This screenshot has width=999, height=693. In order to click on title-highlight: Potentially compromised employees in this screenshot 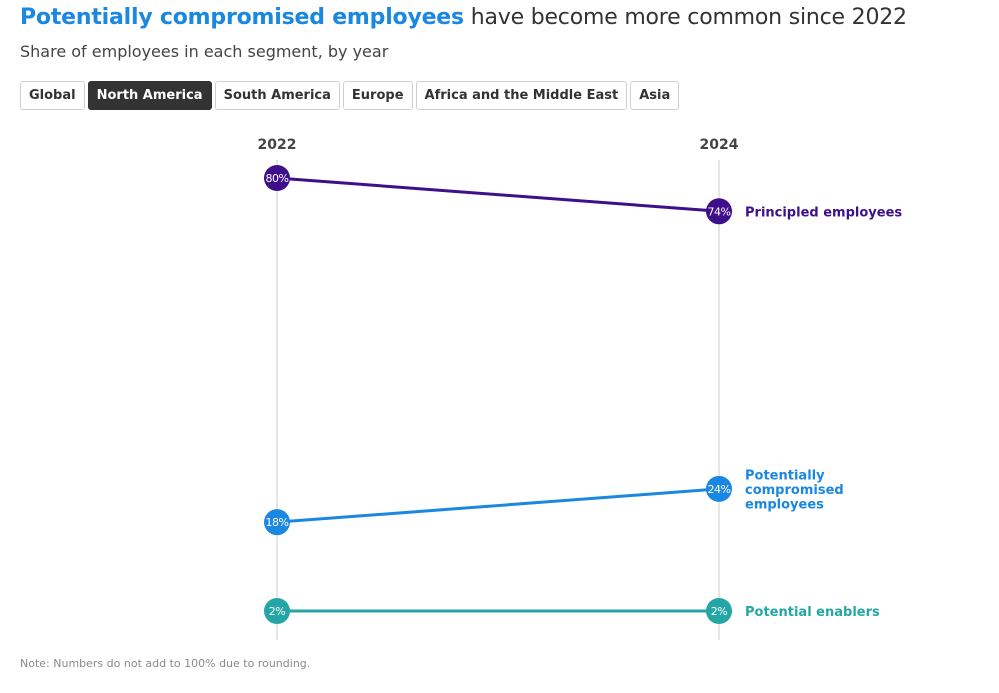, I will do `click(242, 17)`.